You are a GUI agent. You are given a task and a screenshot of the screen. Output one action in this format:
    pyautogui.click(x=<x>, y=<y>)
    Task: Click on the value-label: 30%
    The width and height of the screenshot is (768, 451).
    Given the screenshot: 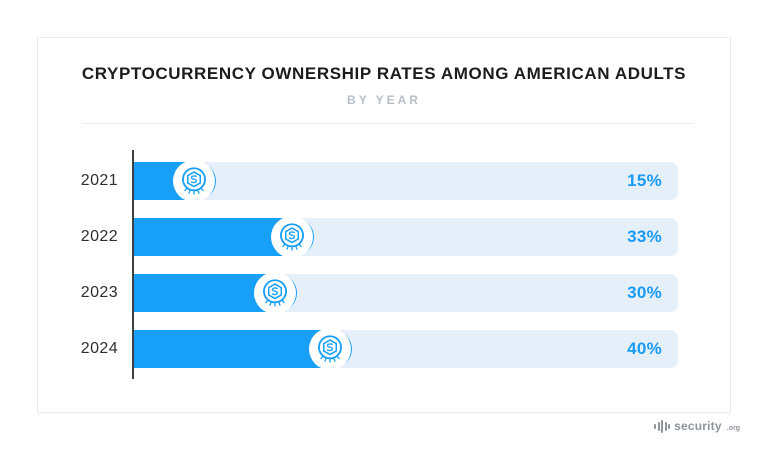 What is the action you would take?
    pyautogui.click(x=644, y=292)
    